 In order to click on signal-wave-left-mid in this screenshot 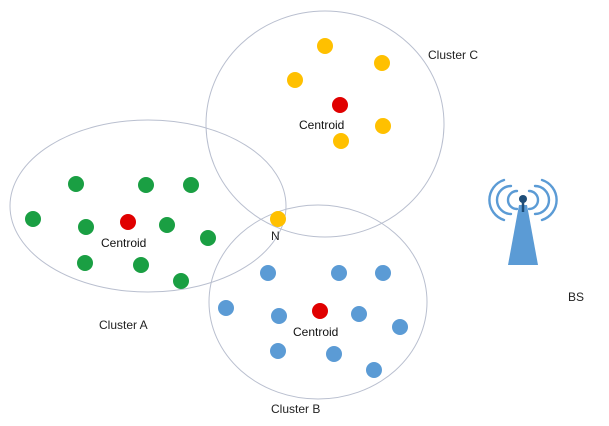, I will do `click(504, 200)`.